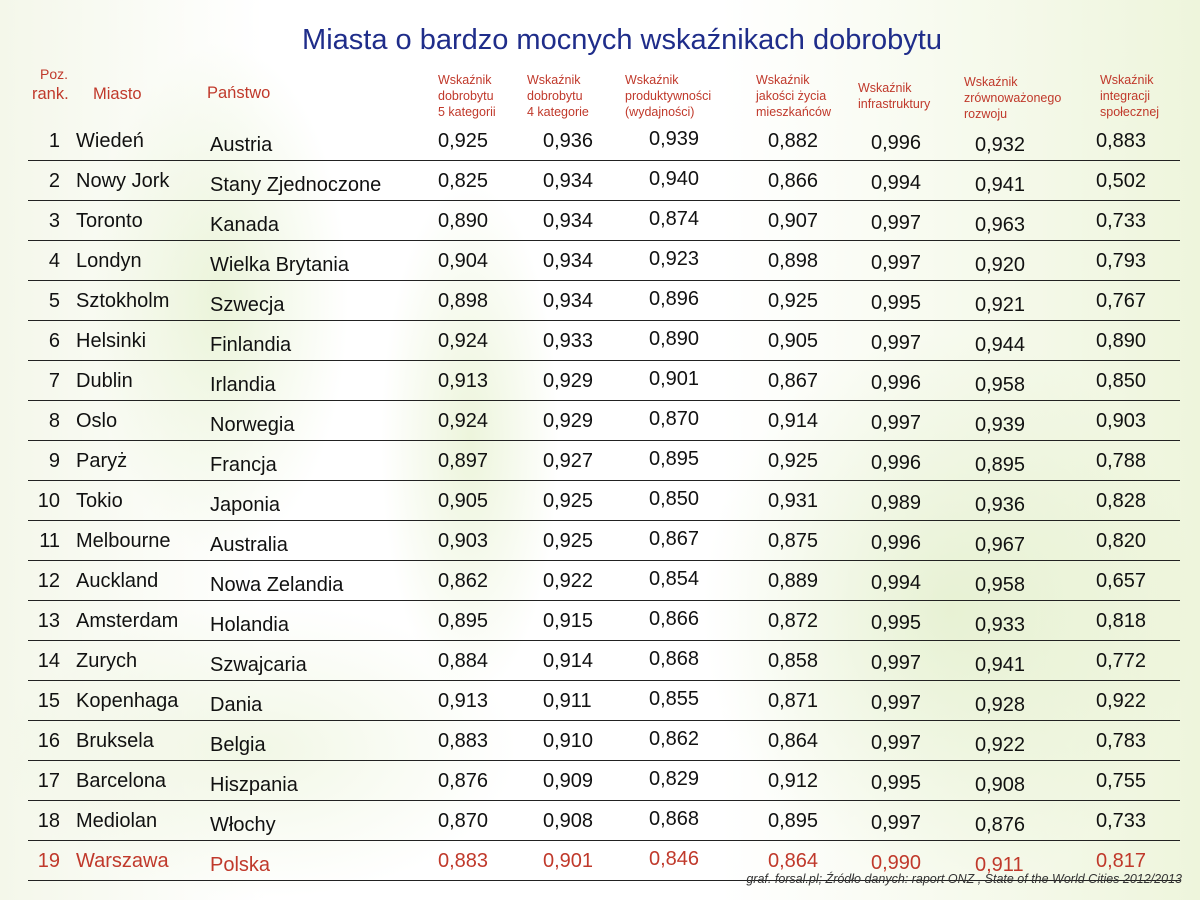 This screenshot has width=1200, height=900. I want to click on header-indicator-line: mieszkańców, so click(794, 112).